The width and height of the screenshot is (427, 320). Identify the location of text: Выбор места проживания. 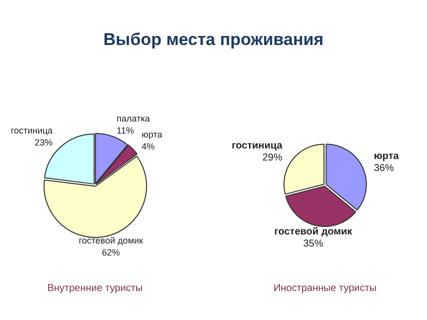
(213, 40).